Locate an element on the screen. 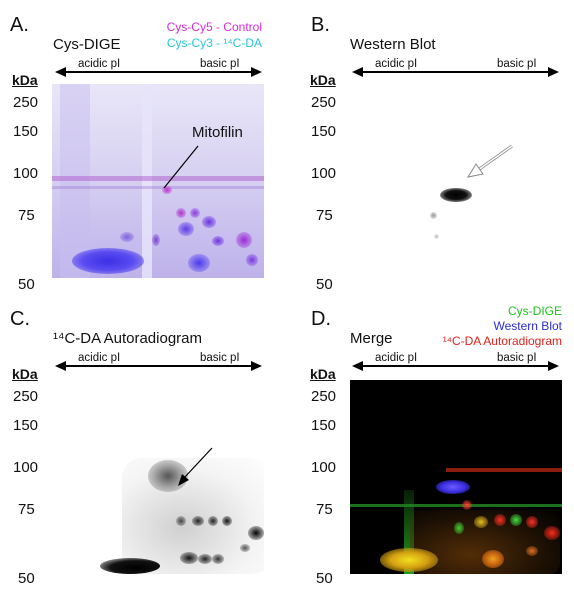 Image resolution: width=574 pixels, height=599 pixels. panel-d-tick-150: 150 is located at coordinates (324, 425).